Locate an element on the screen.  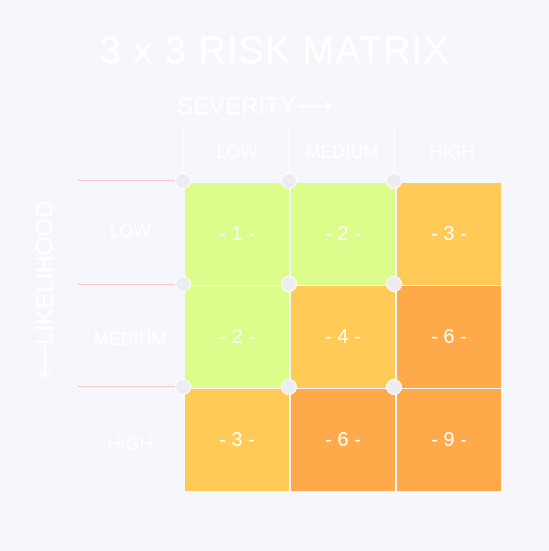
likelihood-axis-label: ⟵LIKELIHOOD is located at coordinates (45, 290).